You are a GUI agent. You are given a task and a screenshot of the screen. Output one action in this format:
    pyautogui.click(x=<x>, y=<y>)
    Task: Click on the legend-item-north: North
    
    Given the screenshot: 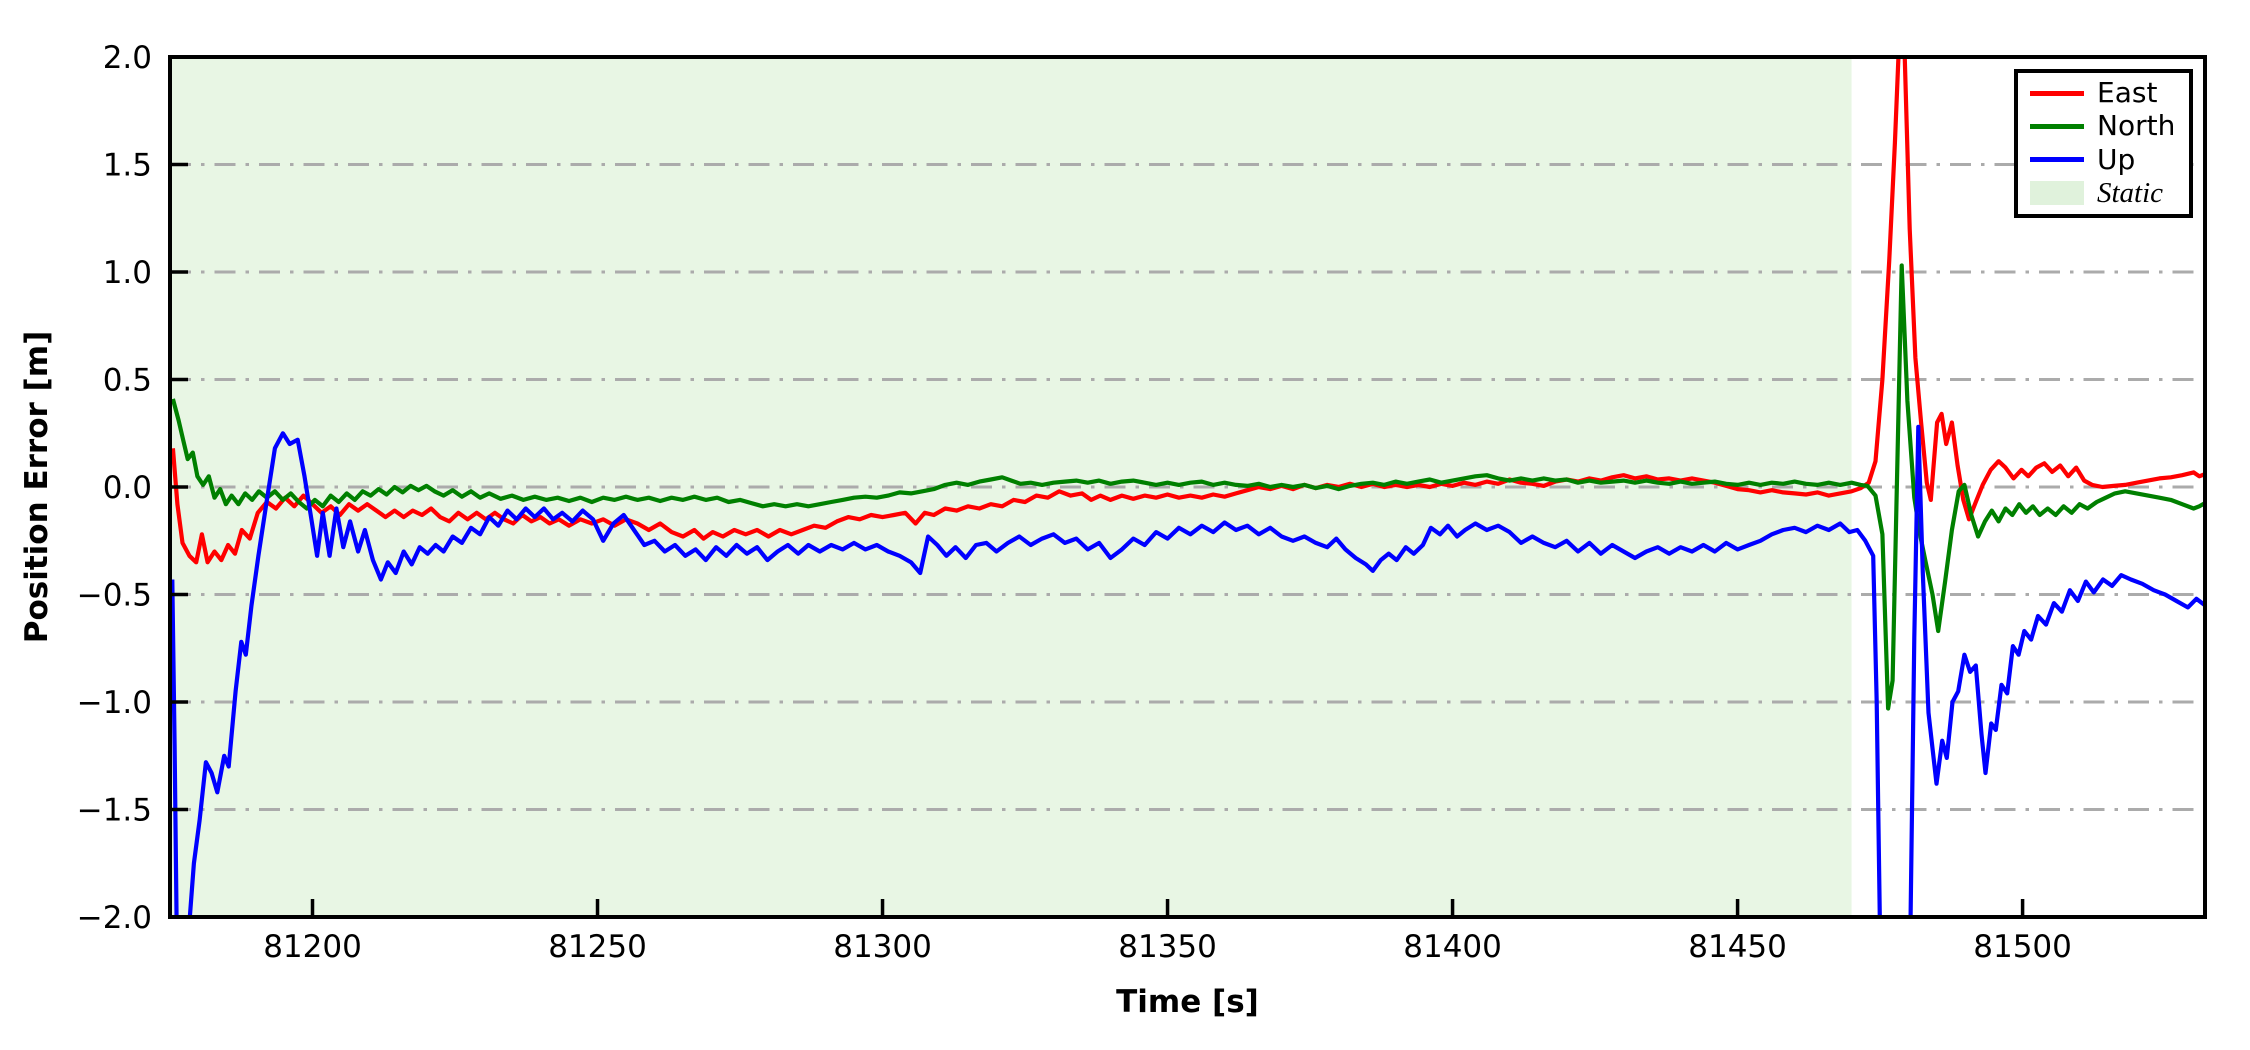 What is the action you would take?
    pyautogui.click(x=2103, y=126)
    